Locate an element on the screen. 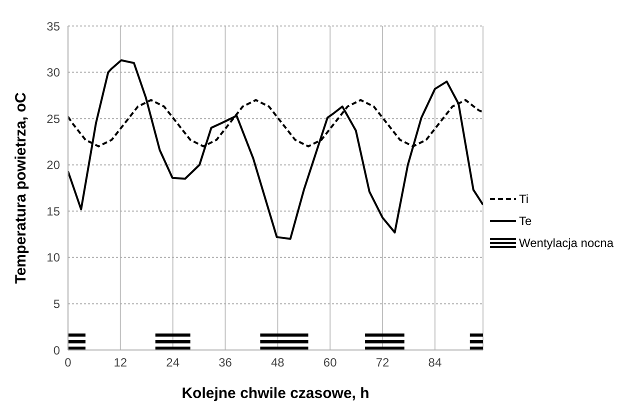  x-tick-label: 12 is located at coordinates (121, 363).